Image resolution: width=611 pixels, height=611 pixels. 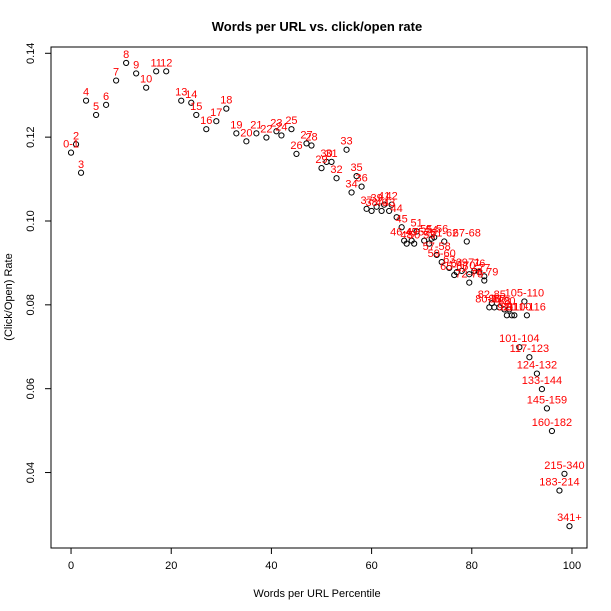 I want to click on data-point-label: 77, so click(x=484, y=268).